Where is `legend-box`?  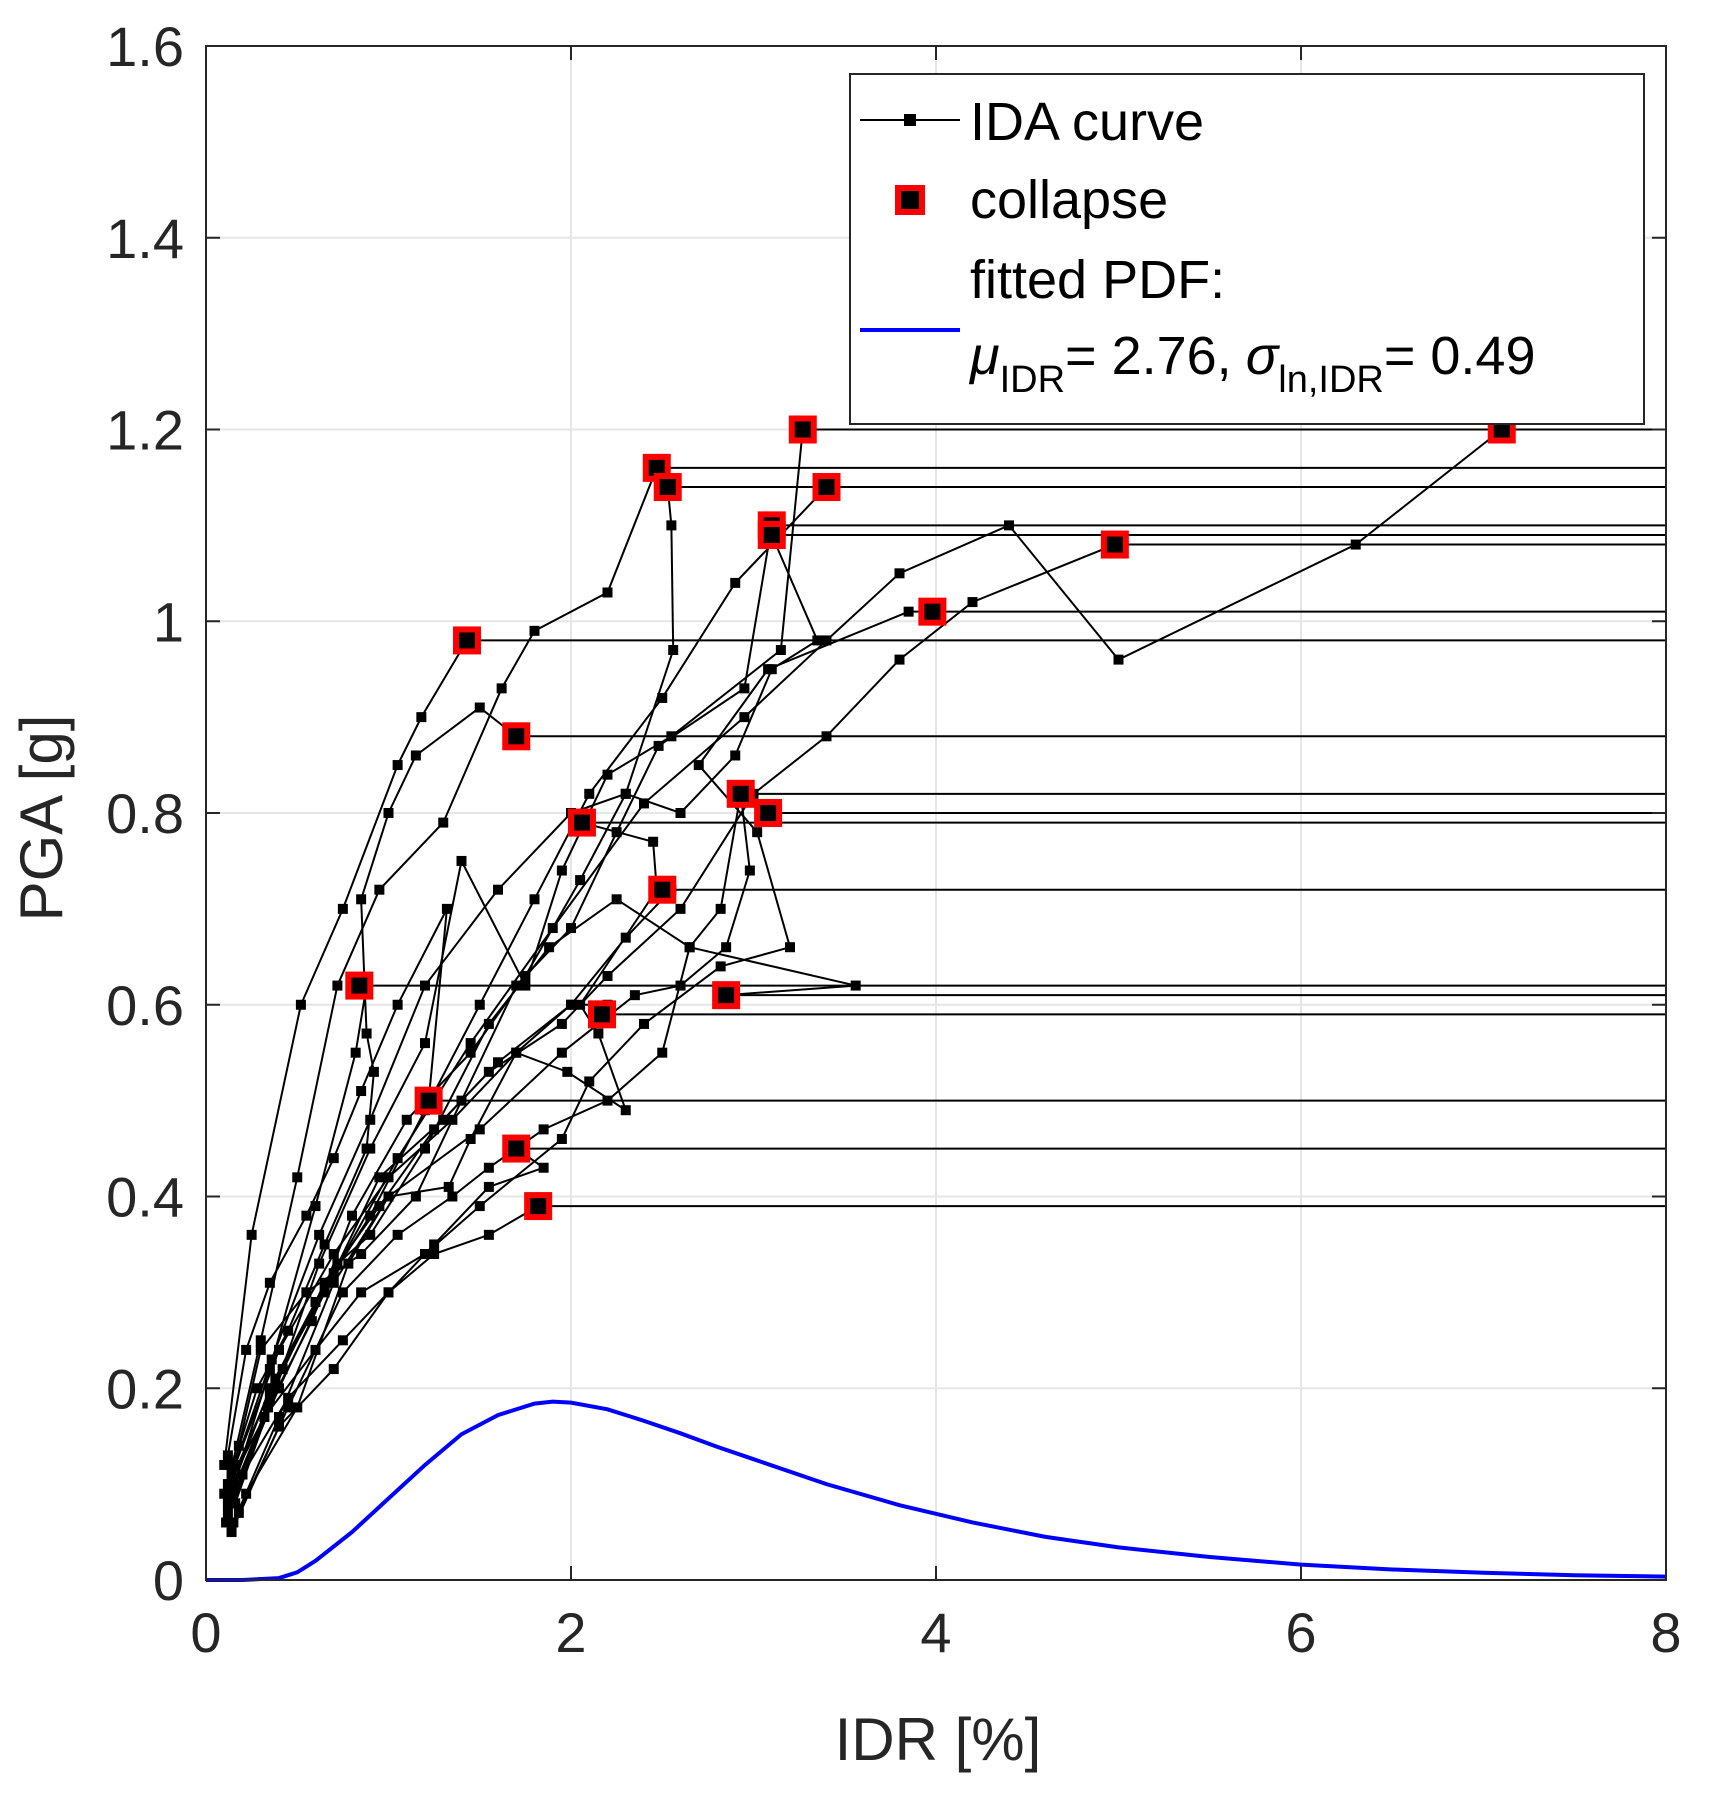 legend-box is located at coordinates (1247, 249).